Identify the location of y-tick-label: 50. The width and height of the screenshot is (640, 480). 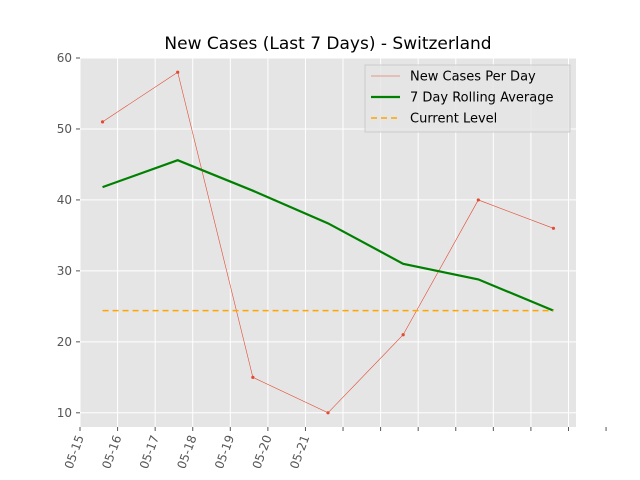
(64, 129).